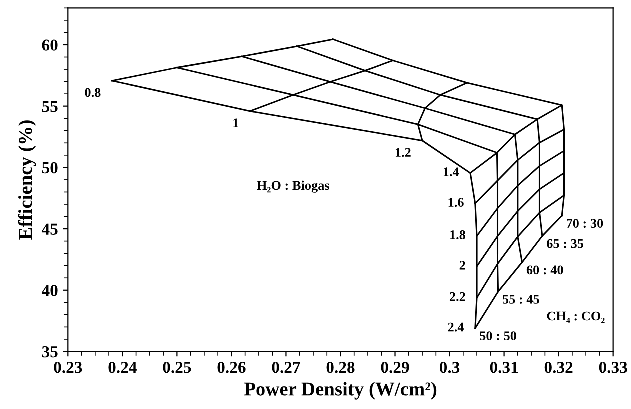 The image size is (631, 409). Describe the element at coordinates (558, 368) in the screenshot. I see `x-tick-label: 0.32` at that location.